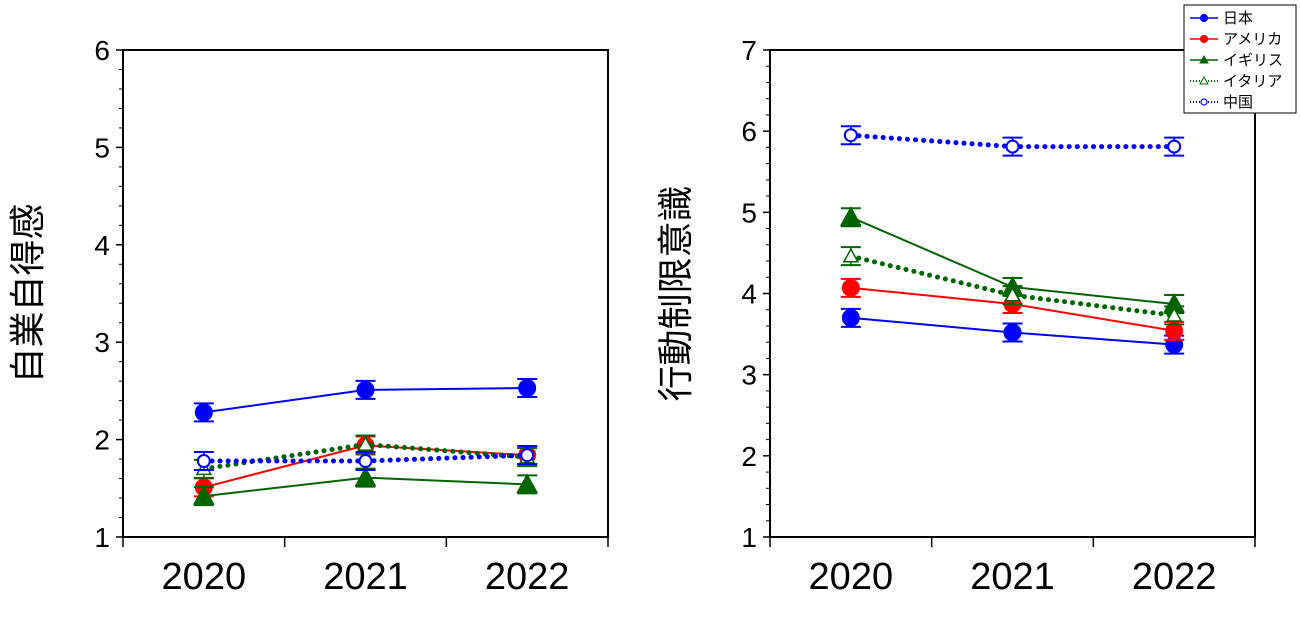 This screenshot has height=628, width=1300. Describe the element at coordinates (1252, 81) in the screenshot. I see `legend-label: イタリア` at that location.